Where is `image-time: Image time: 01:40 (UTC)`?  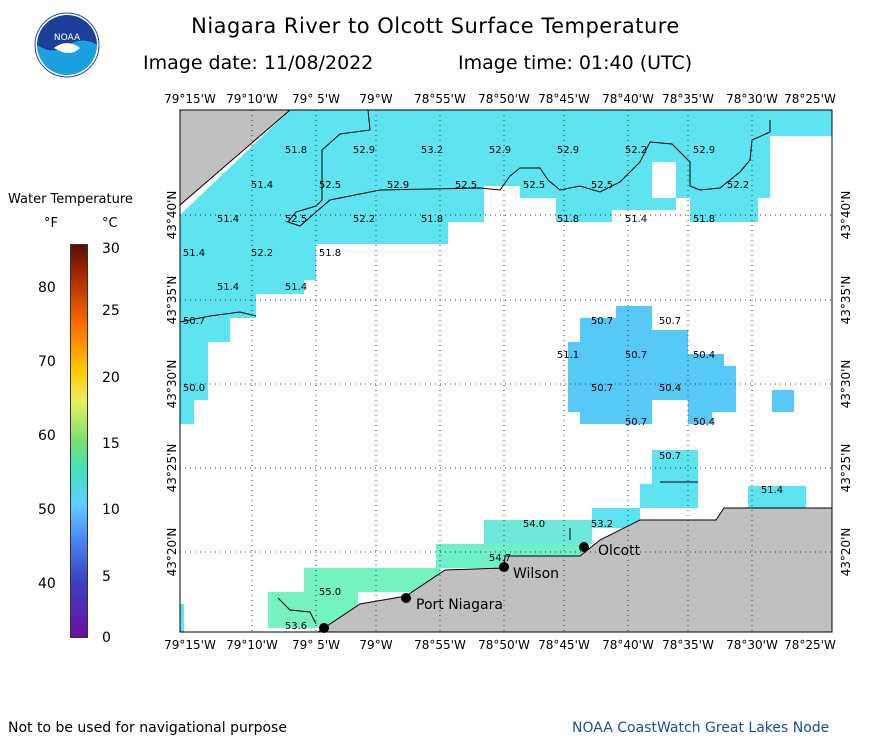 image-time: Image time: 01:40 (UTC) is located at coordinates (575, 63).